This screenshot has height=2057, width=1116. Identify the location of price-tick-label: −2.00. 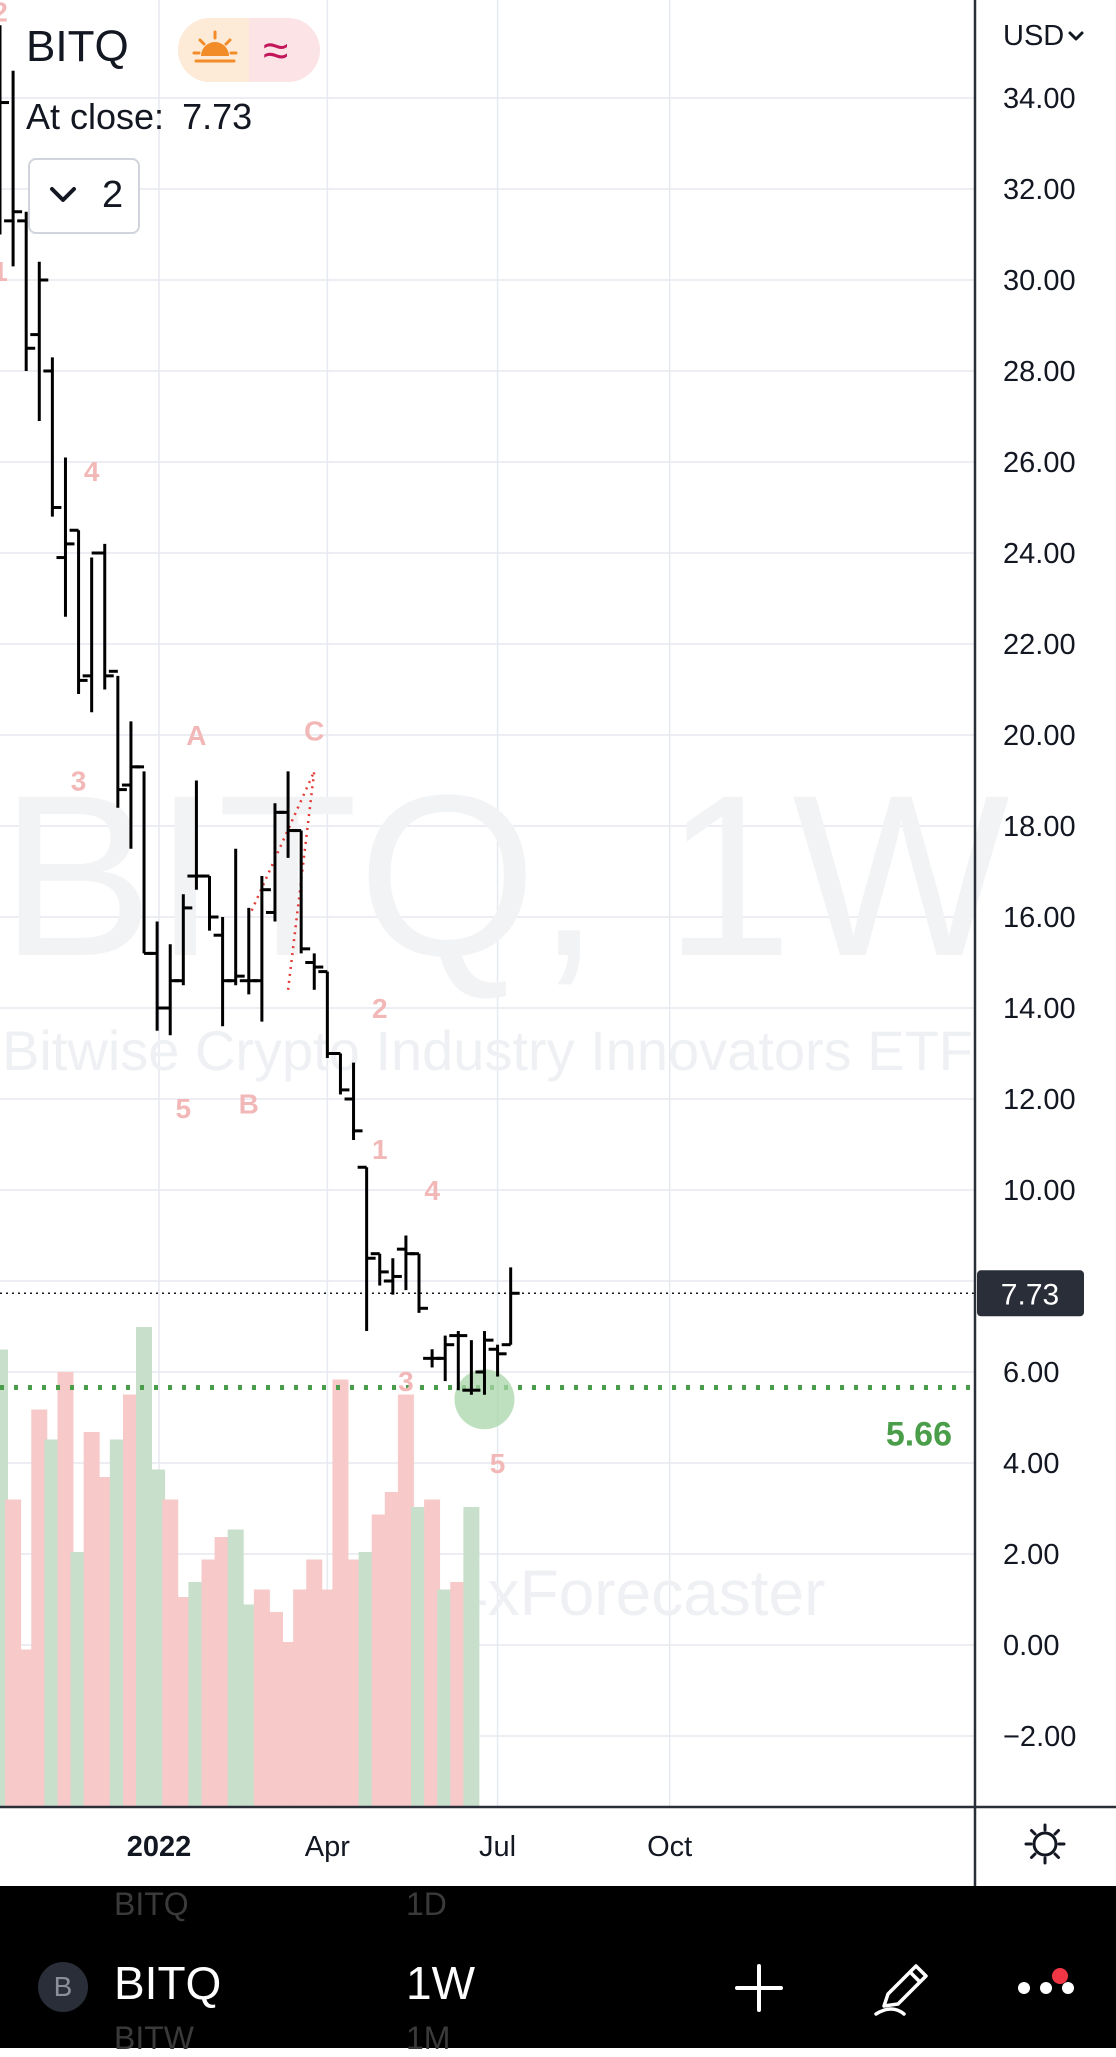
(1039, 1737).